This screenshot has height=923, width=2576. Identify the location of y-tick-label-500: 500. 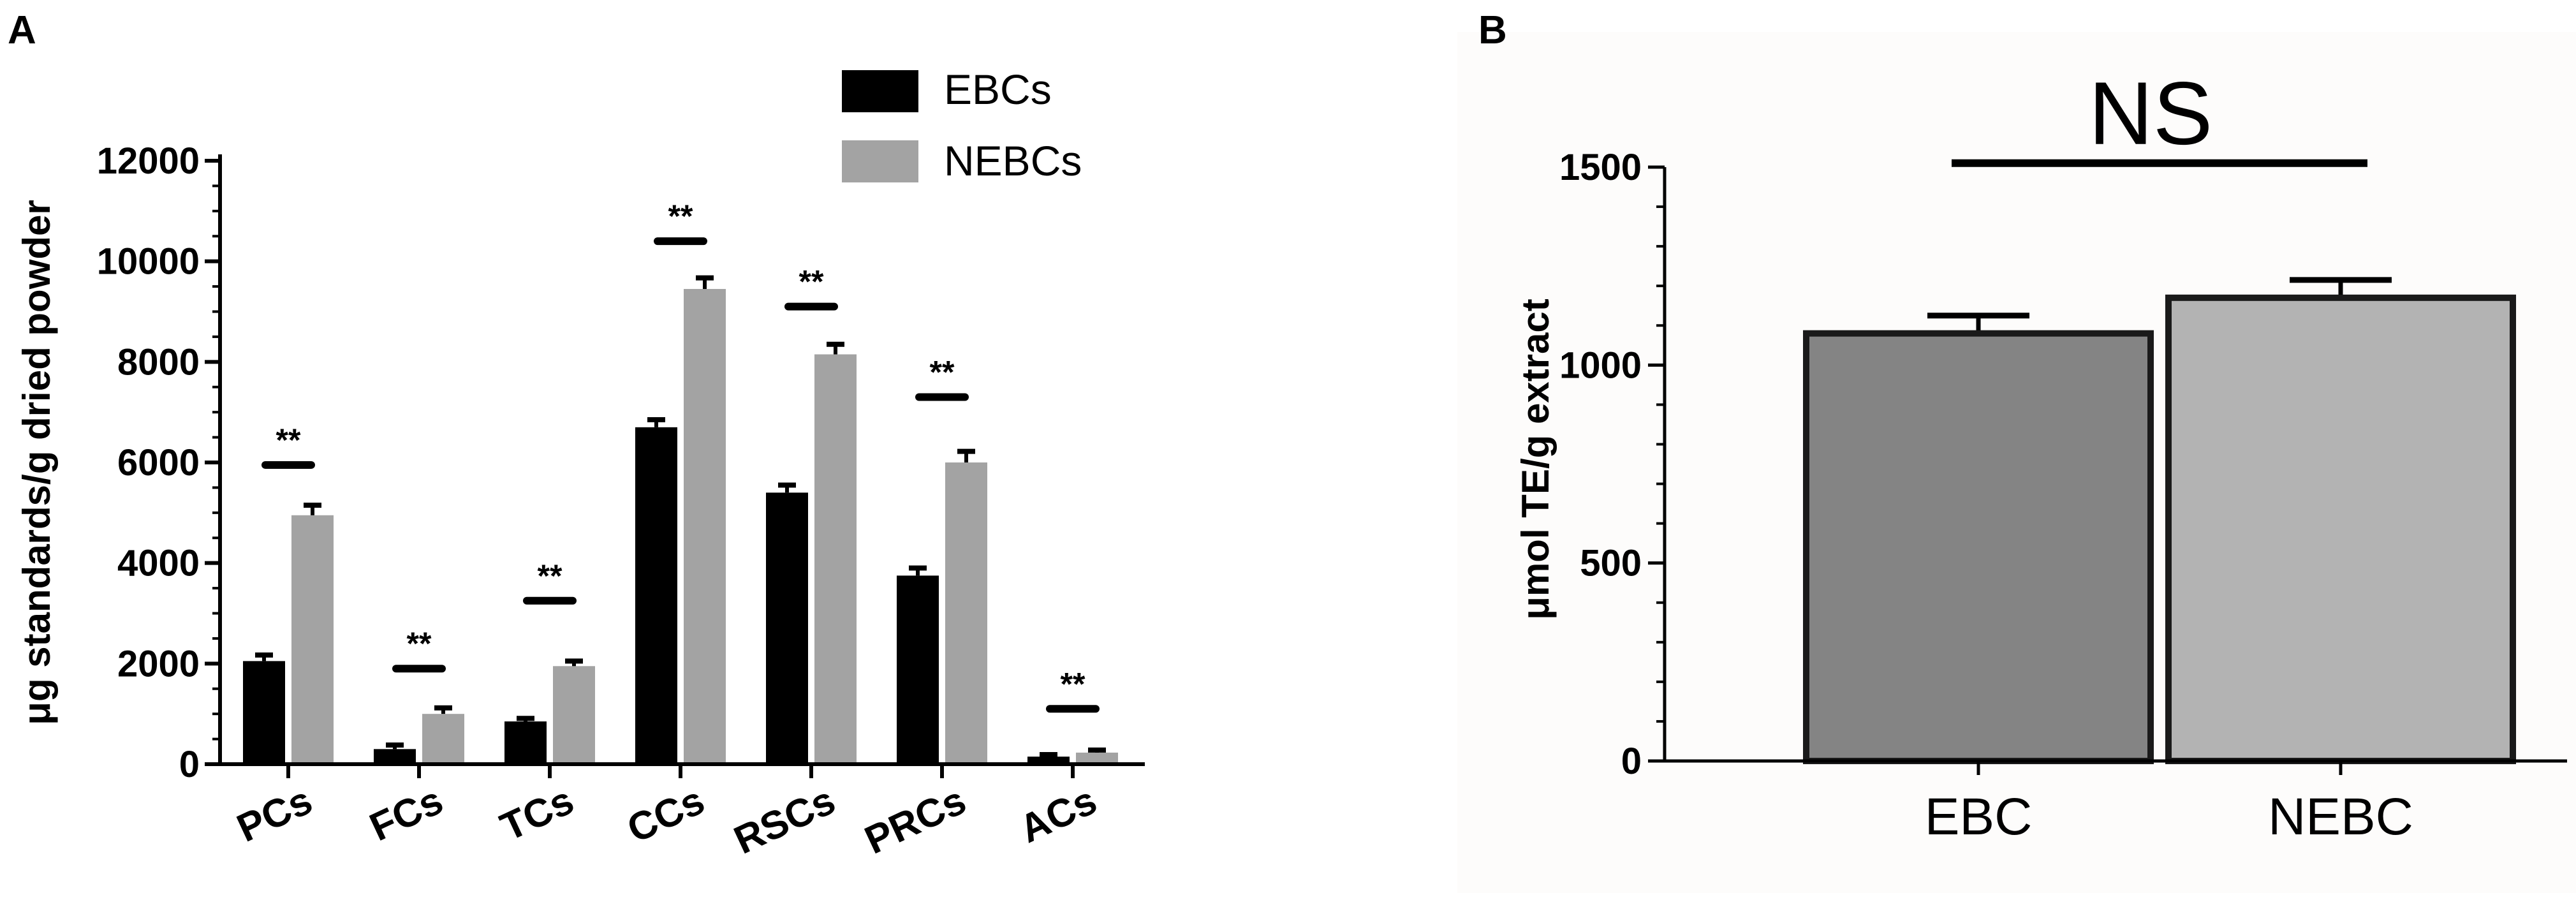
(1611, 563).